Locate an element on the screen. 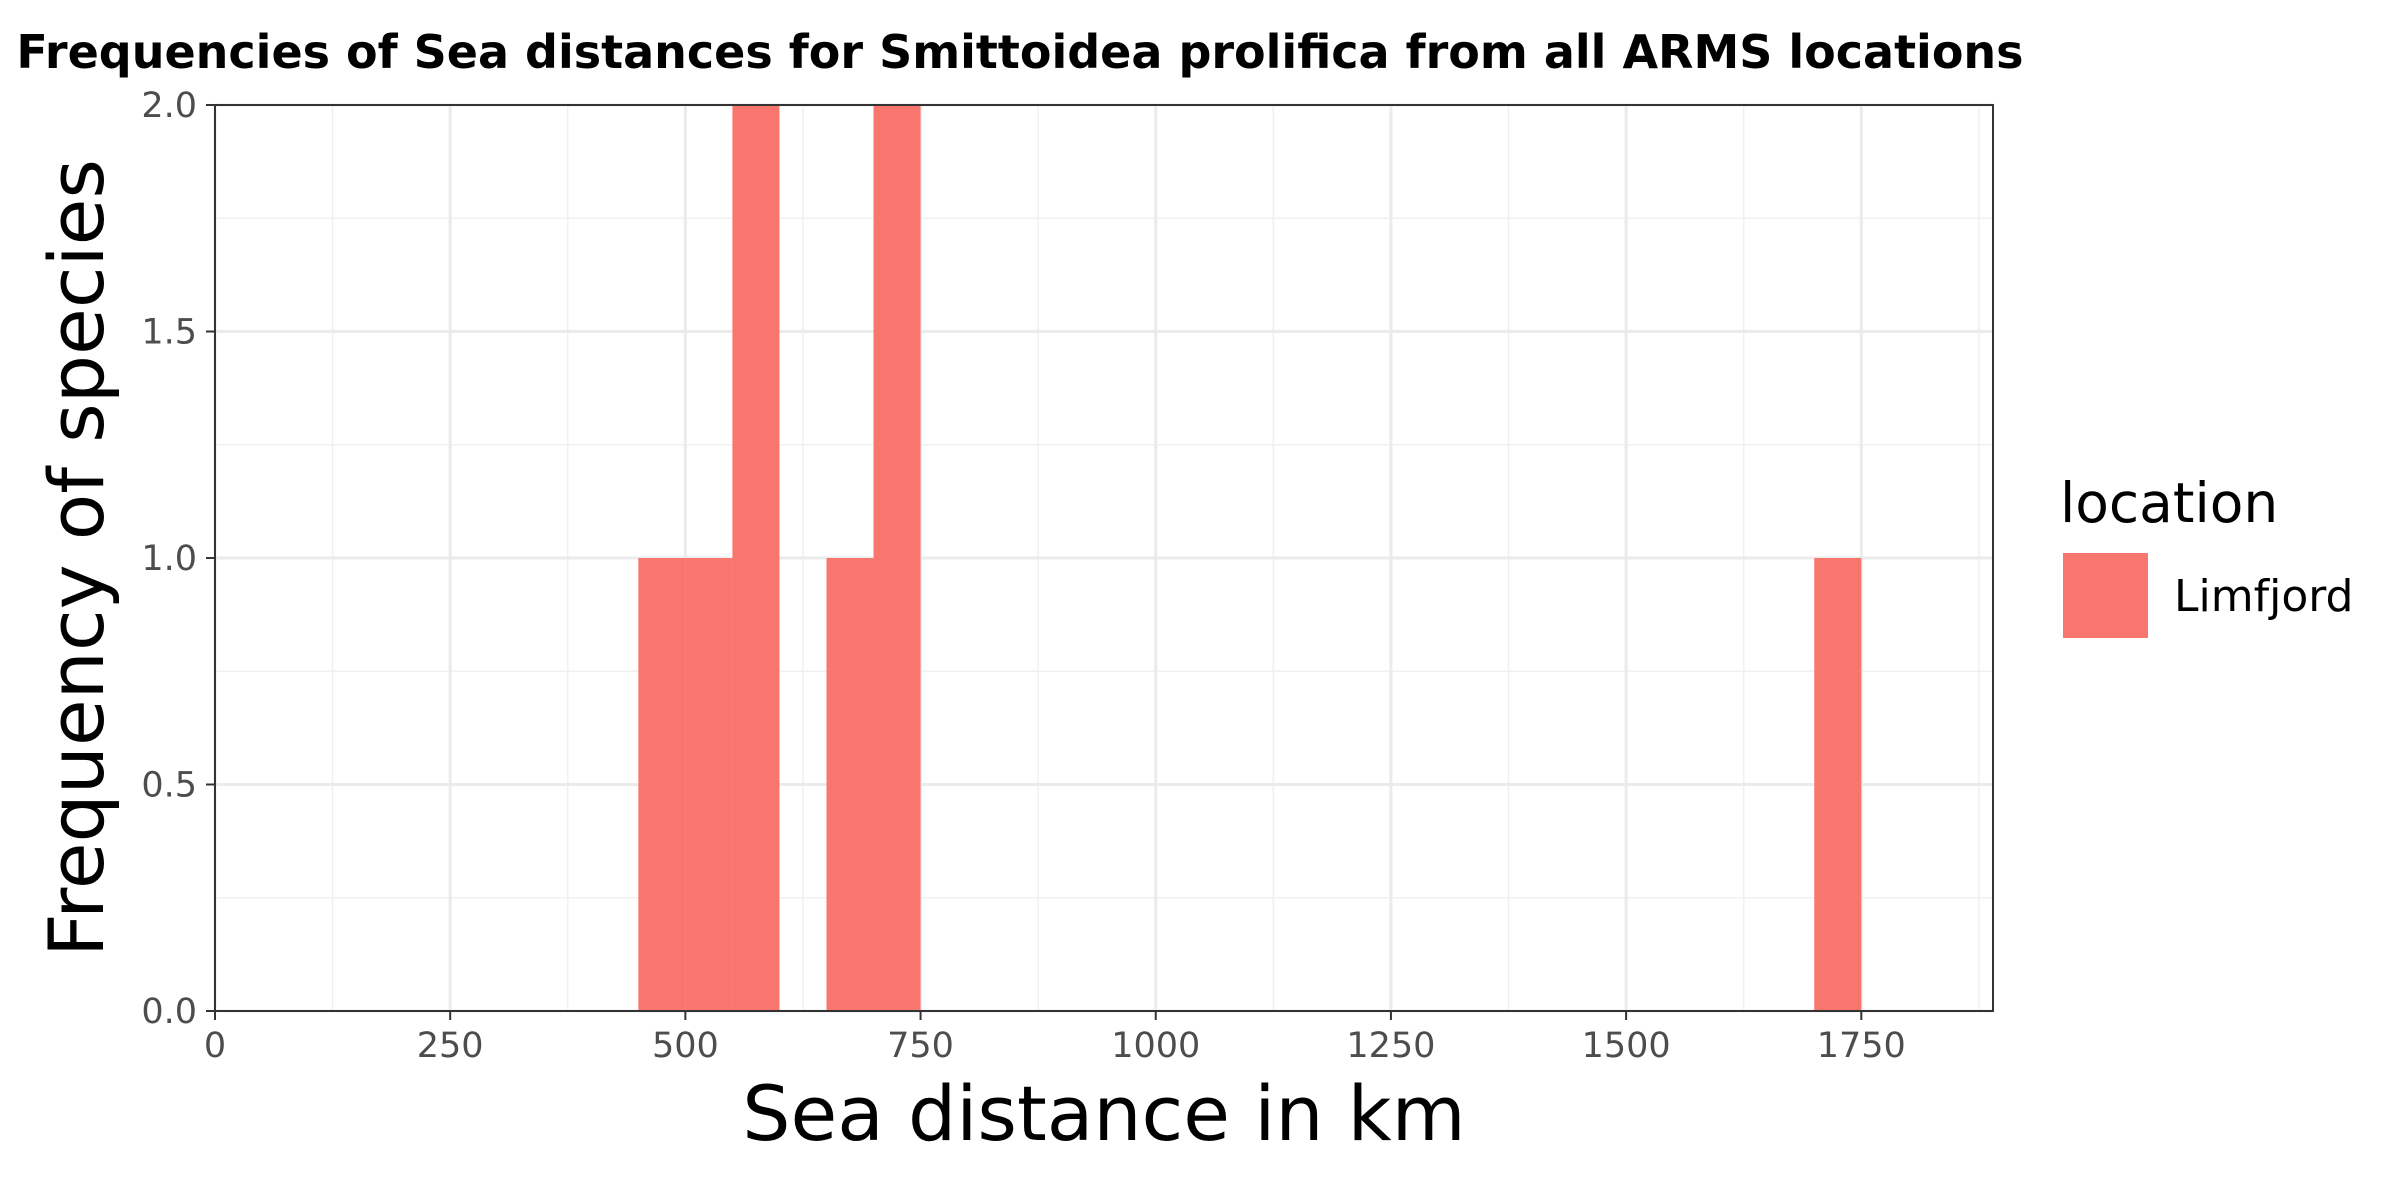  x-tick-label: 1500 is located at coordinates (1626, 1046).